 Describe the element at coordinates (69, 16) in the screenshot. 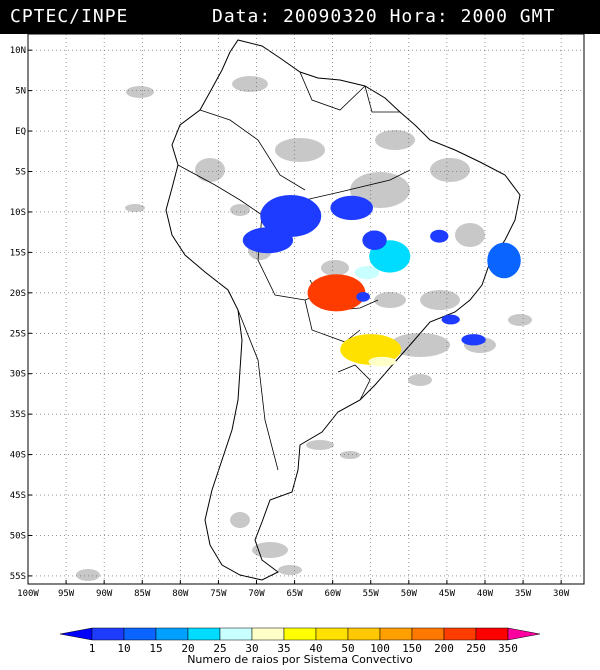

I see `agency-name: CPTEC/INPE` at that location.